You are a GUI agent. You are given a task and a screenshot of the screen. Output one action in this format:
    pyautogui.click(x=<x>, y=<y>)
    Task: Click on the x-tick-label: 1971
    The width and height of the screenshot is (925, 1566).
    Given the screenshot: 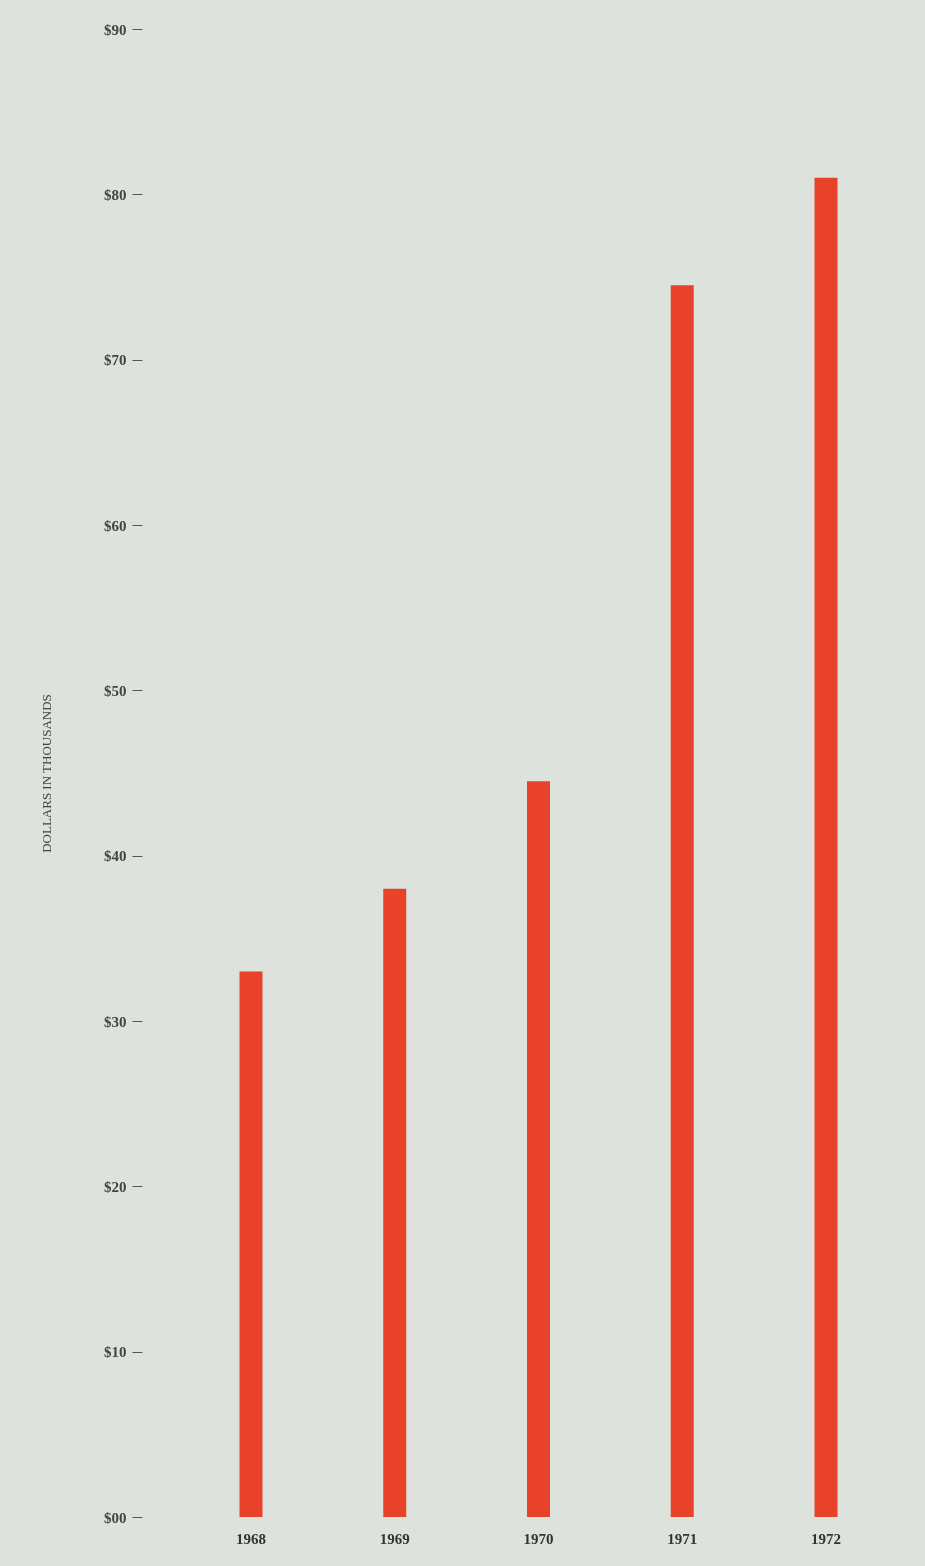 What is the action you would take?
    pyautogui.click(x=682, y=1538)
    